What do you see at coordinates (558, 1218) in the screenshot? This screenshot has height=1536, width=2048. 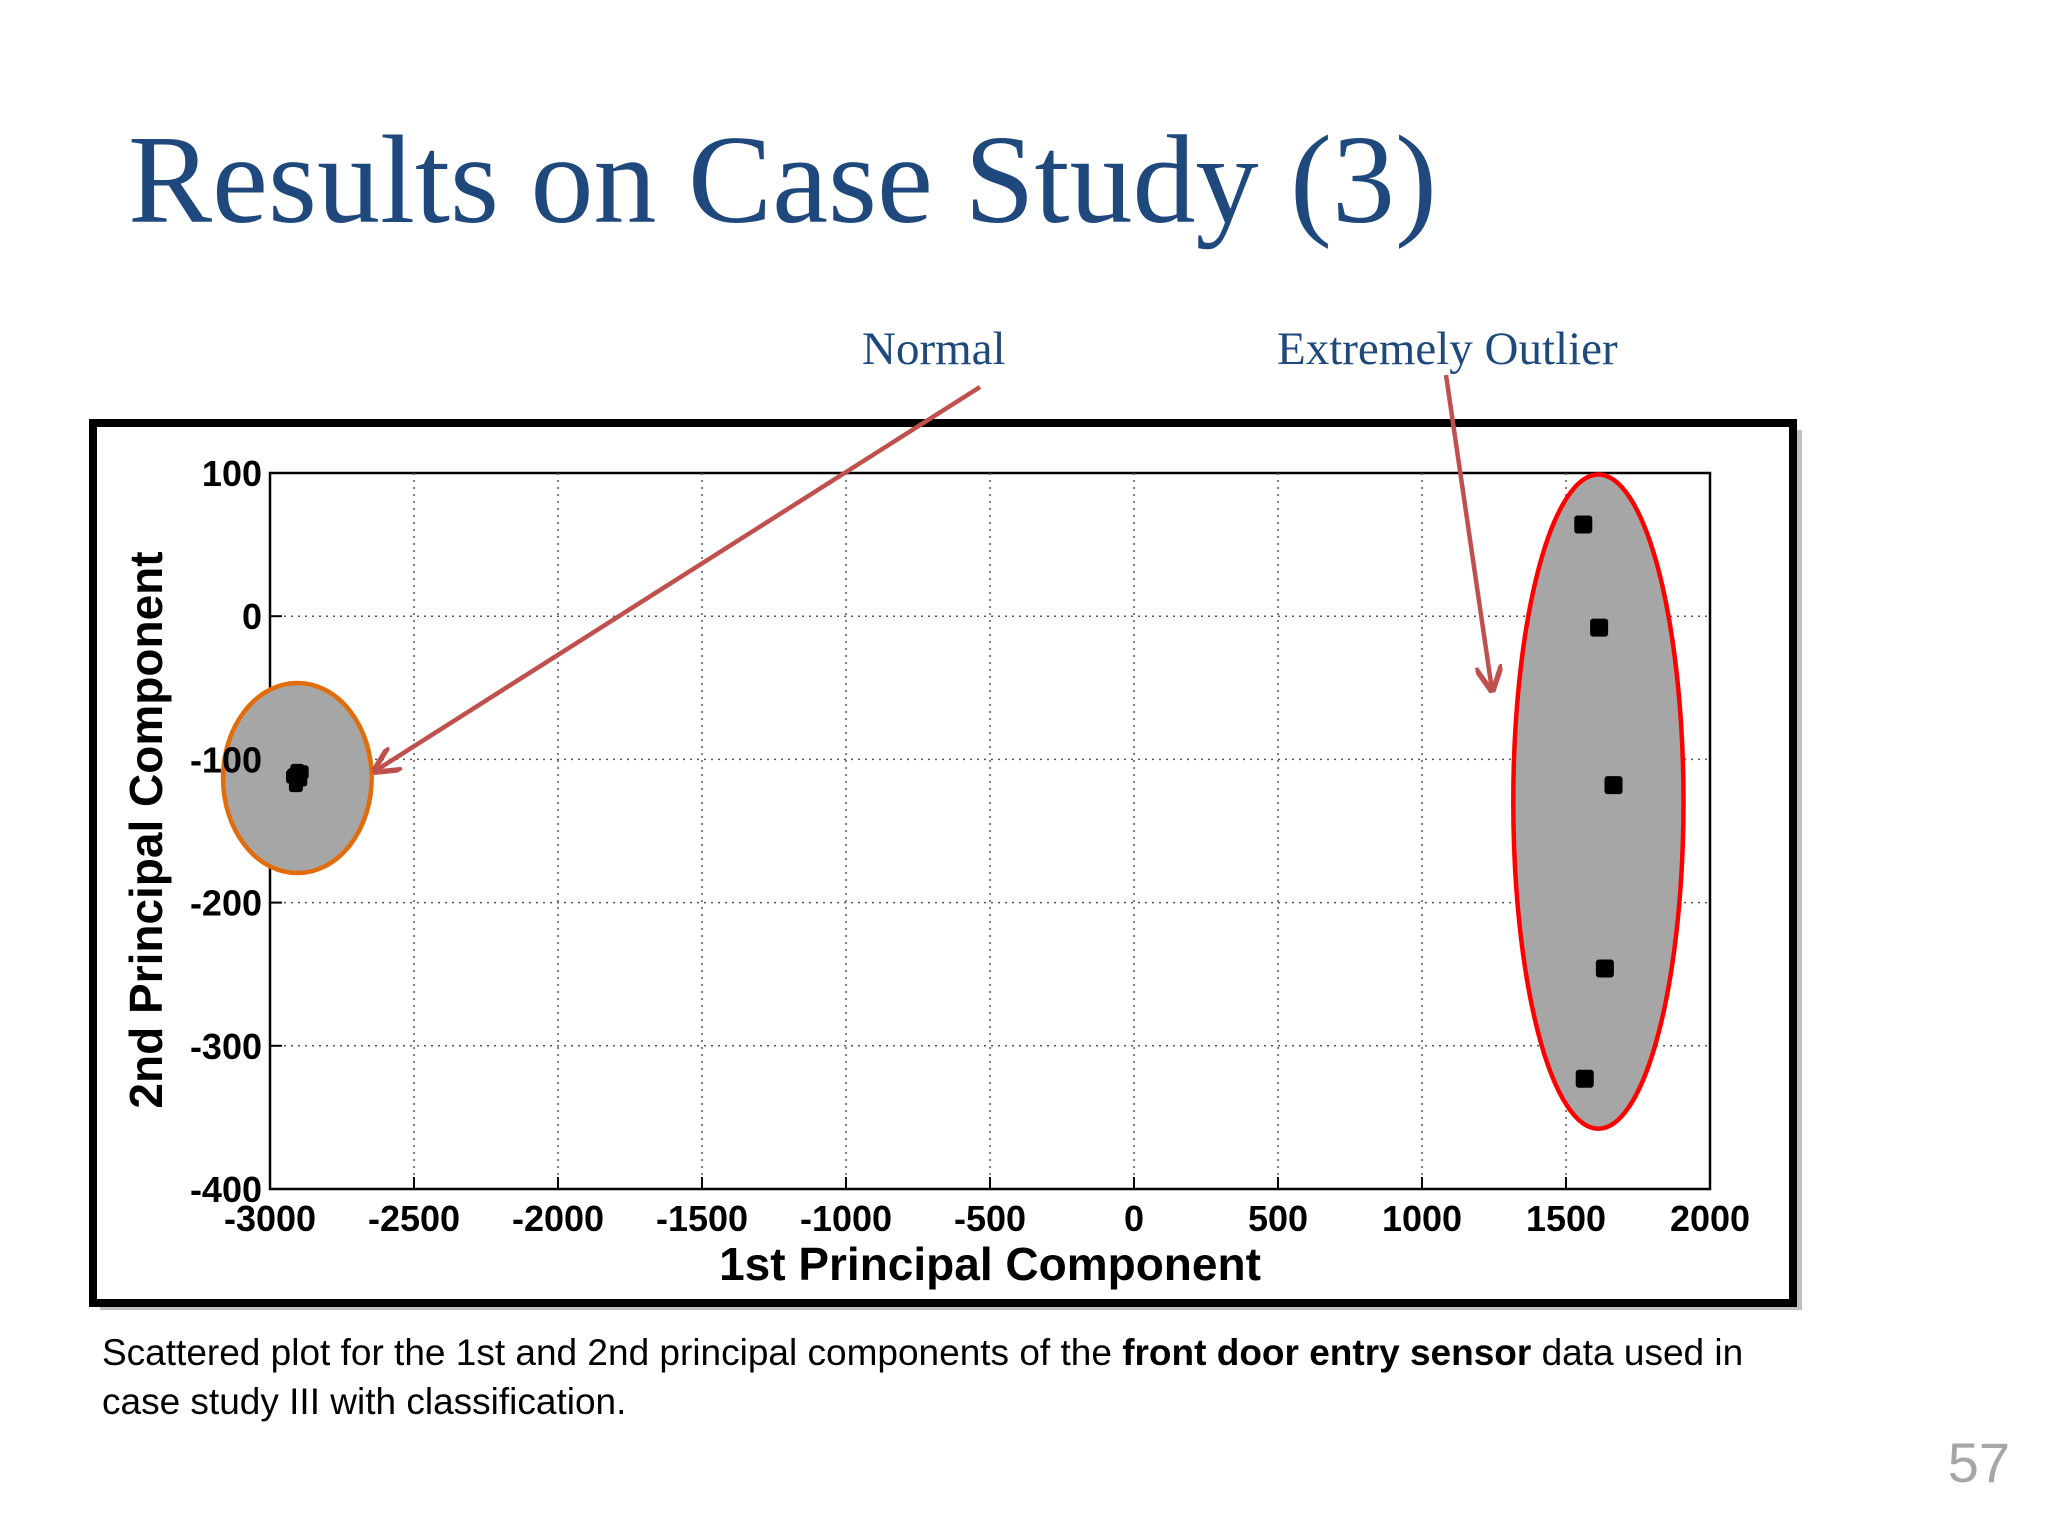 I see `x-tick-label: -2000` at bounding box center [558, 1218].